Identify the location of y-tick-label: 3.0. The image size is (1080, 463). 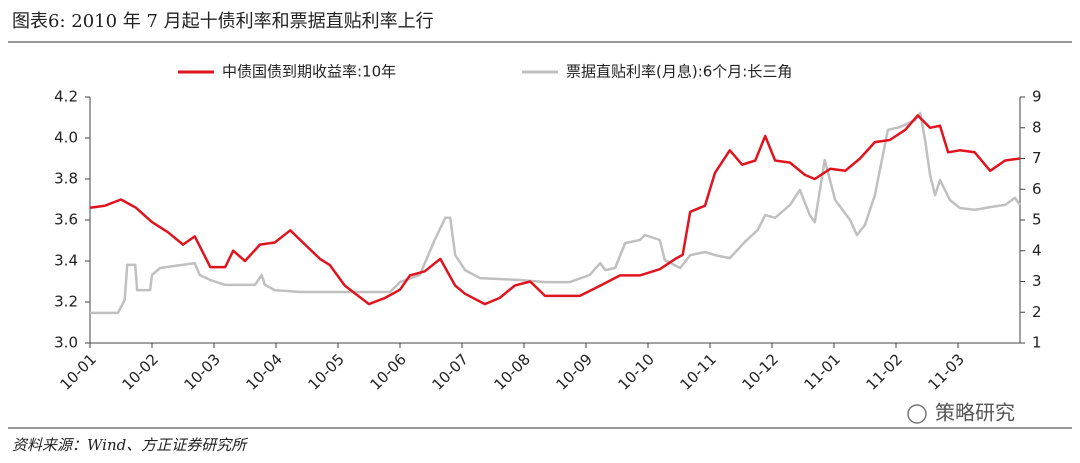
(66, 343).